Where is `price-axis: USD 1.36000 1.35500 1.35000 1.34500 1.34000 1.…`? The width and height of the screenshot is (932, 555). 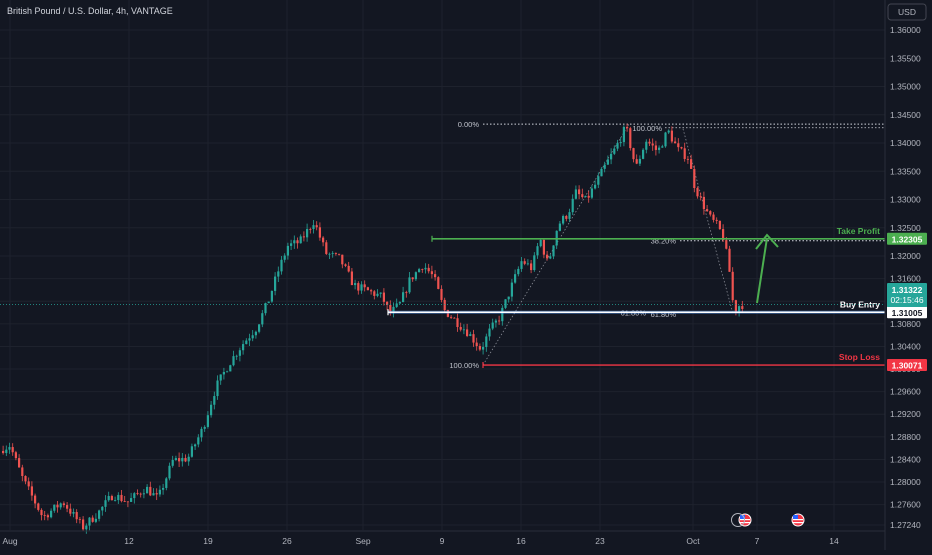 price-axis: USD 1.36000 1.35500 1.35000 1.34500 1.34000 1.… is located at coordinates (908, 275).